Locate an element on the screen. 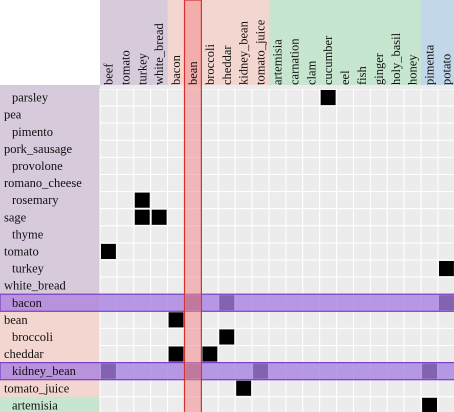 This screenshot has height=412, width=454. filled-cell-broccoli-cheddar is located at coordinates (226, 336).